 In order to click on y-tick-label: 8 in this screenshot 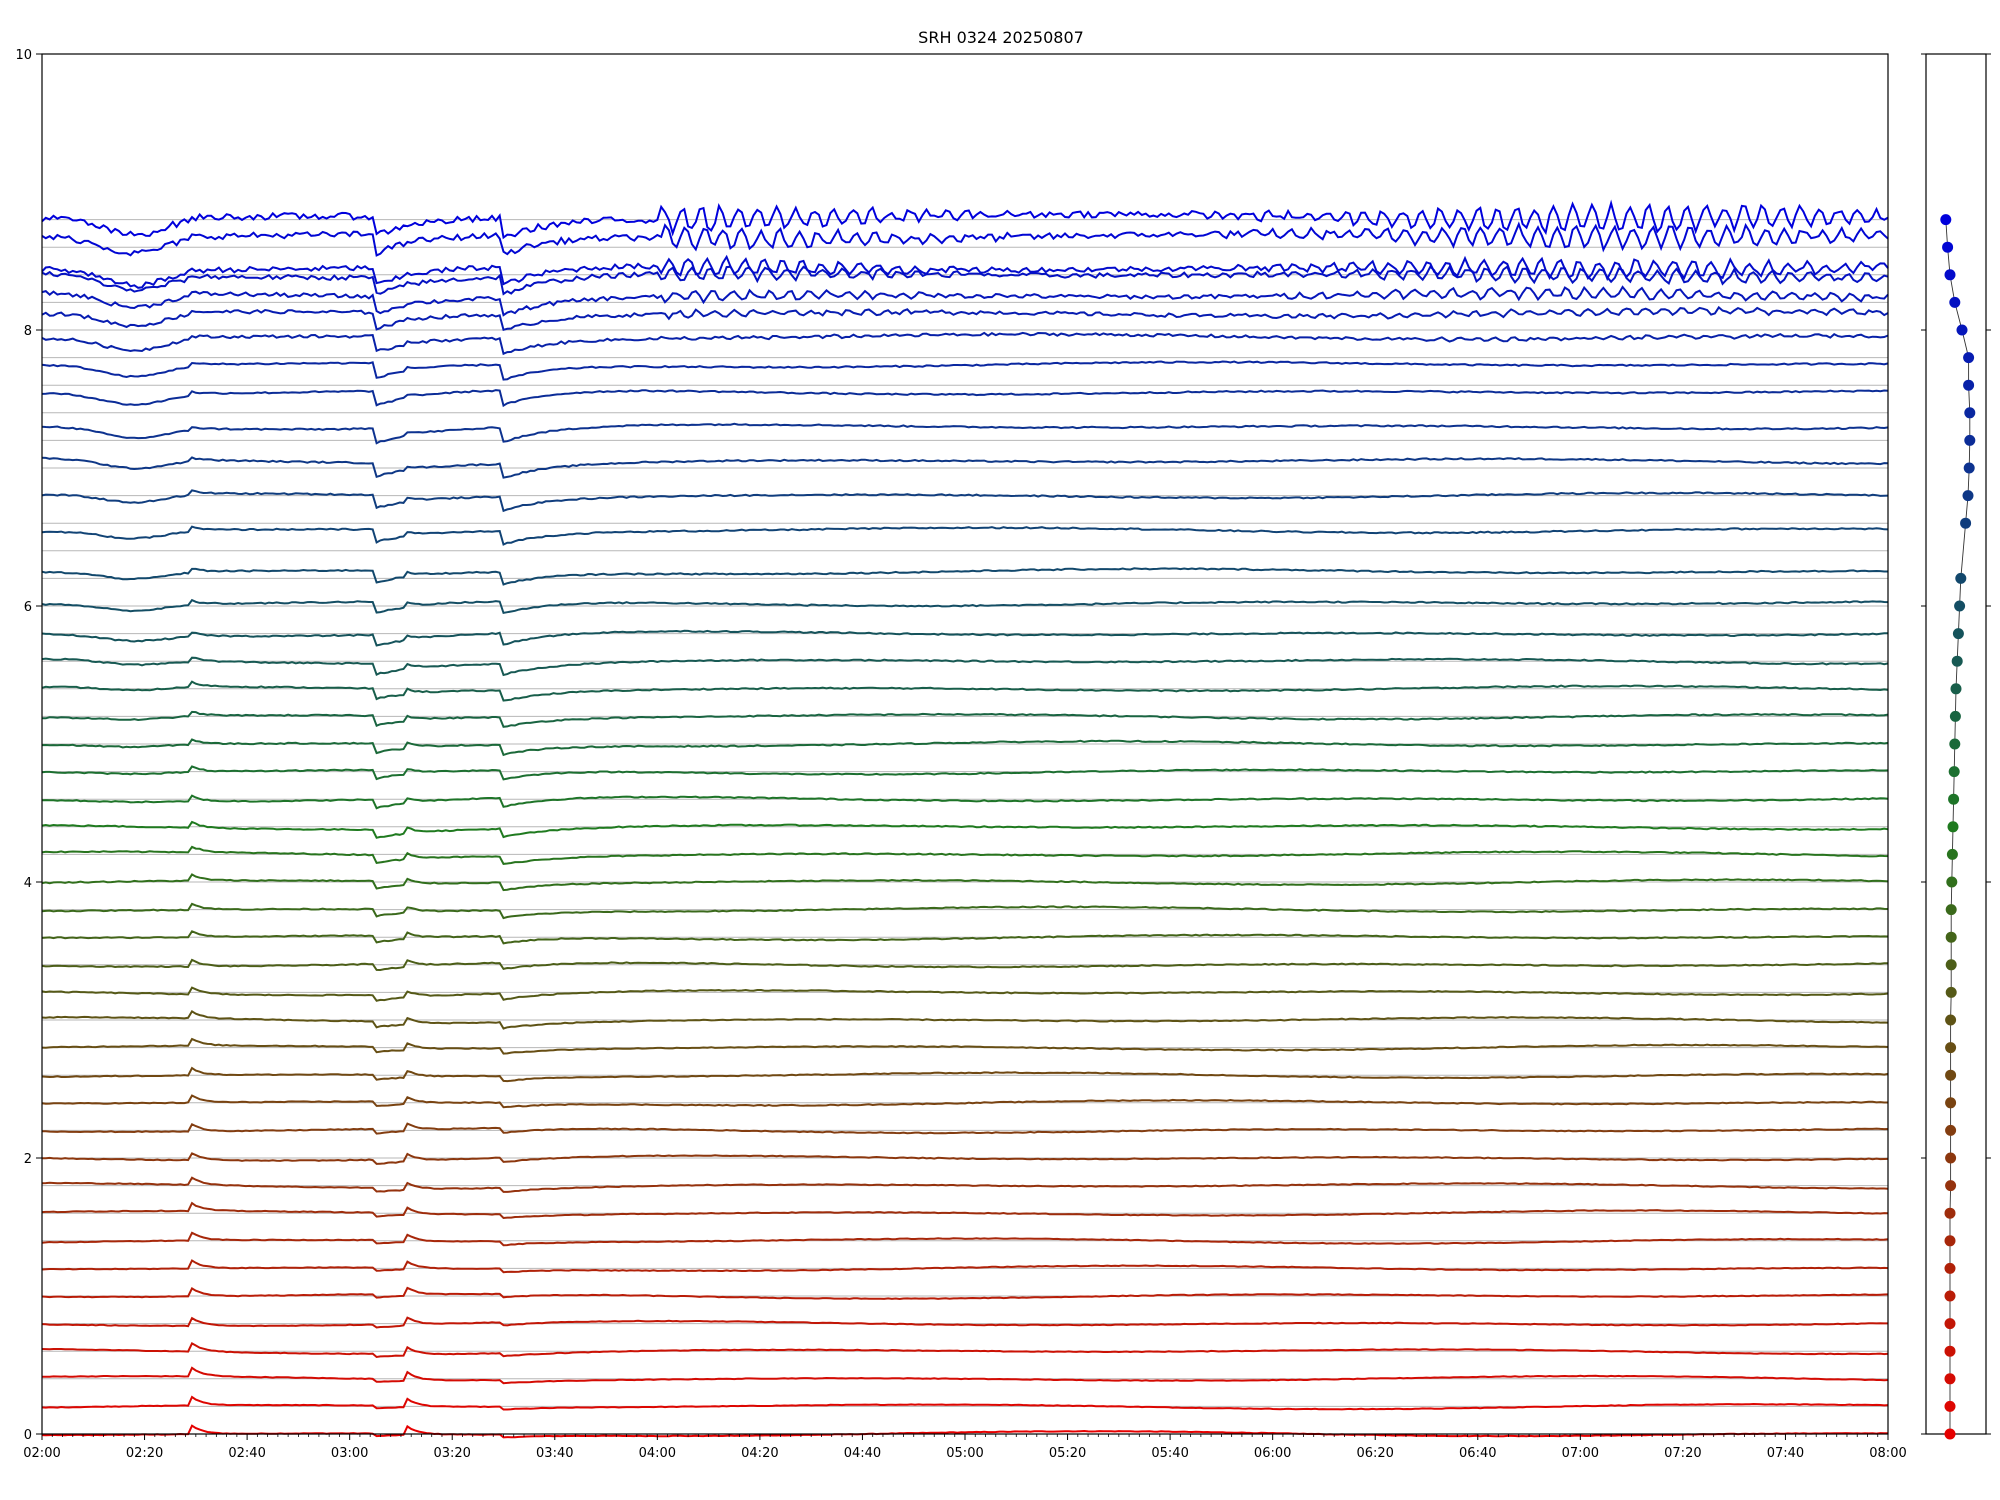, I will do `click(28, 331)`.